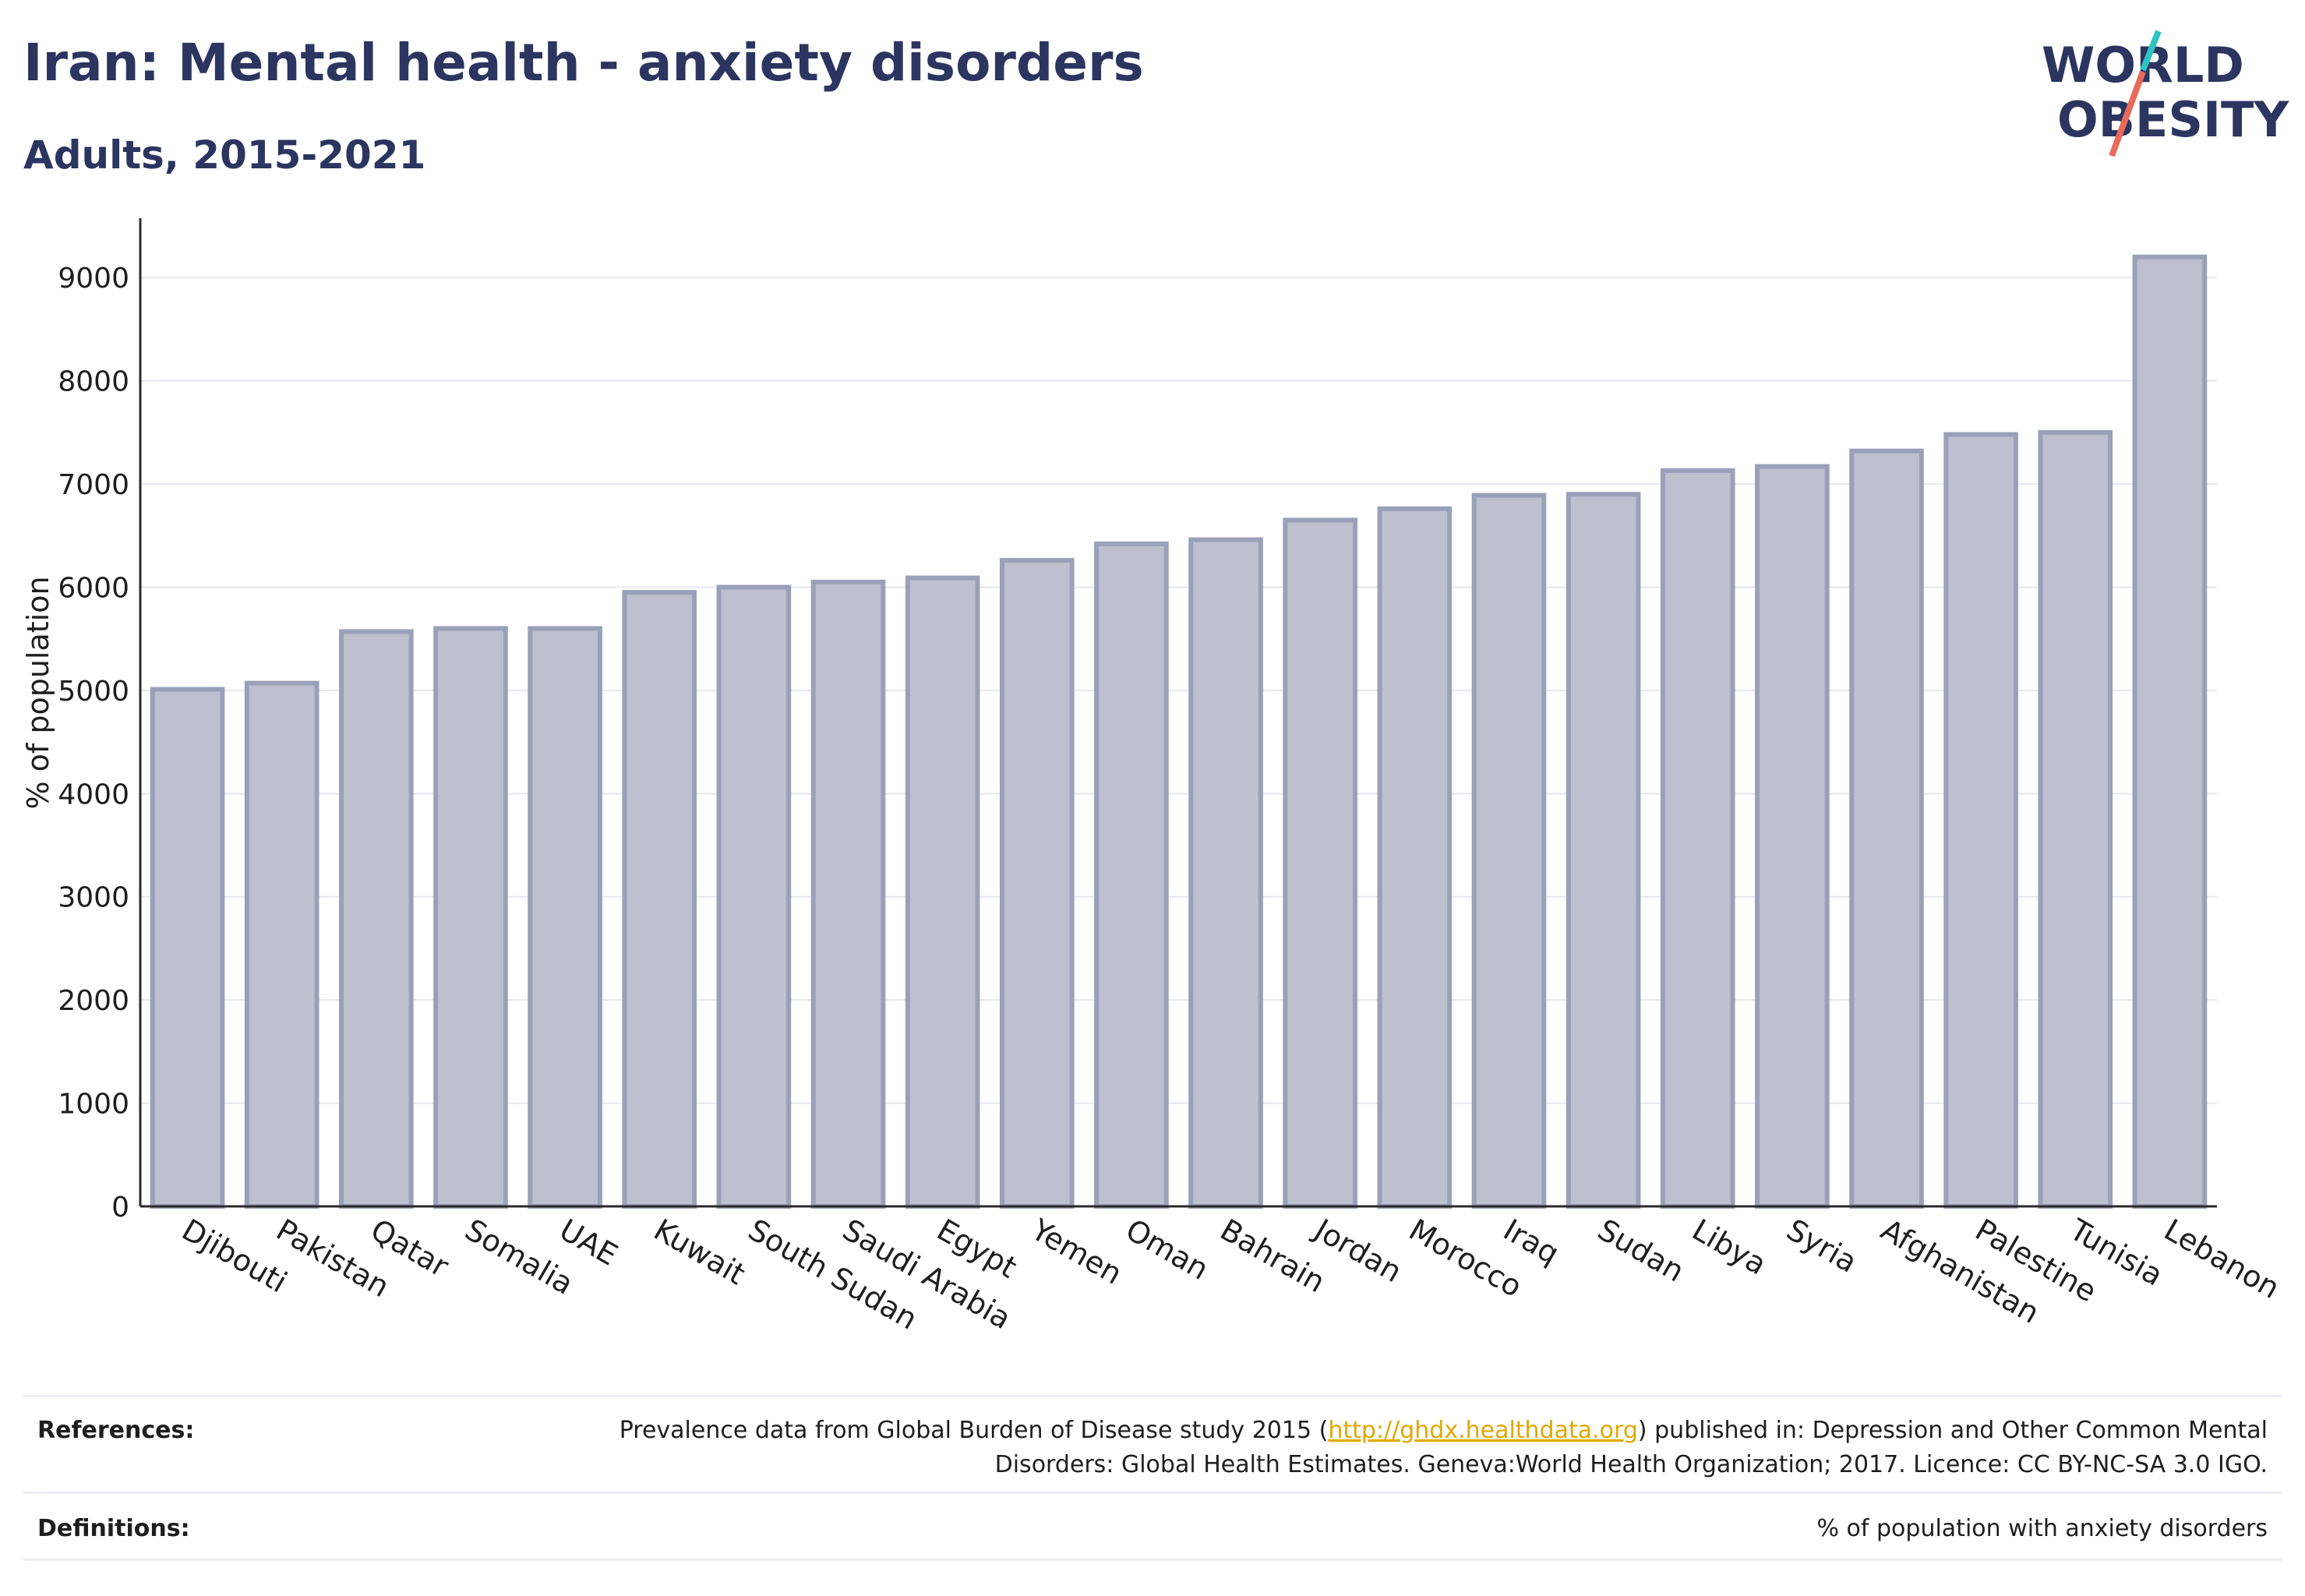  Describe the element at coordinates (93, 485) in the screenshot. I see `y-tick-label: 7000` at that location.